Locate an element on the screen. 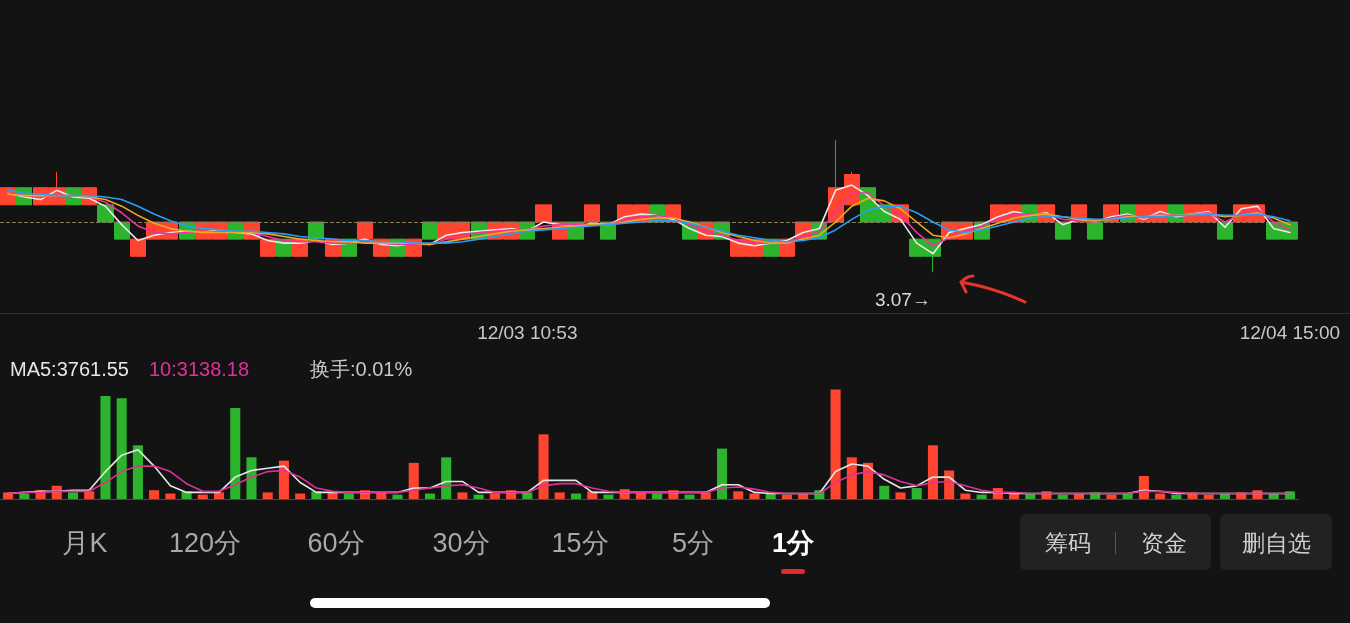 The width and height of the screenshot is (1350, 623). text: 筹码 is located at coordinates (1068, 543).